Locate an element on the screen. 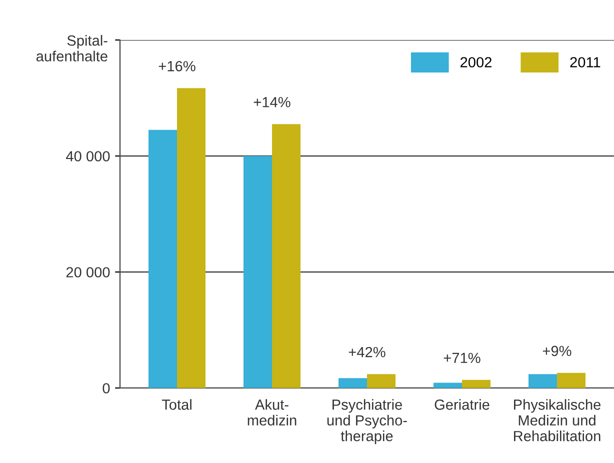 This screenshot has width=614, height=463. x-tick-label: Geriatrie is located at coordinates (462, 404).